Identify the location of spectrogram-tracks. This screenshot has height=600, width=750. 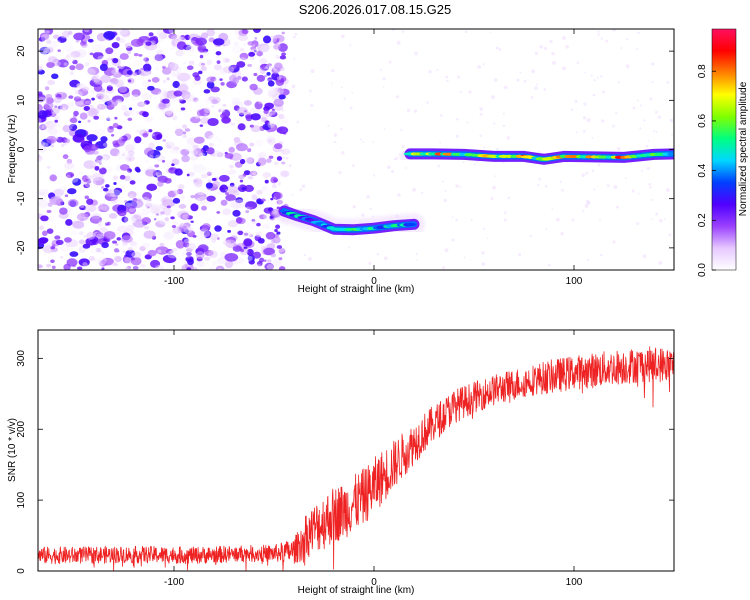
(473, 191).